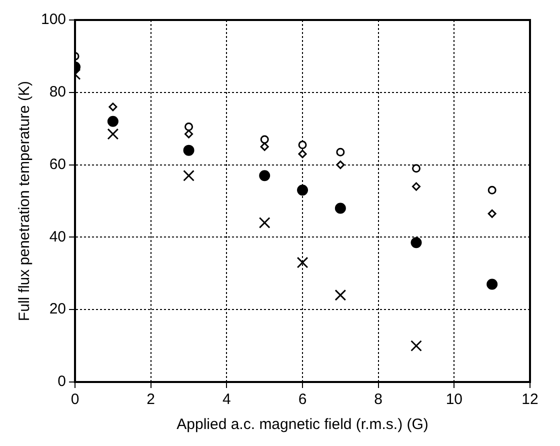 This screenshot has height=446, width=560. Describe the element at coordinates (57, 92) in the screenshot. I see `y-tick-label: 80` at that location.